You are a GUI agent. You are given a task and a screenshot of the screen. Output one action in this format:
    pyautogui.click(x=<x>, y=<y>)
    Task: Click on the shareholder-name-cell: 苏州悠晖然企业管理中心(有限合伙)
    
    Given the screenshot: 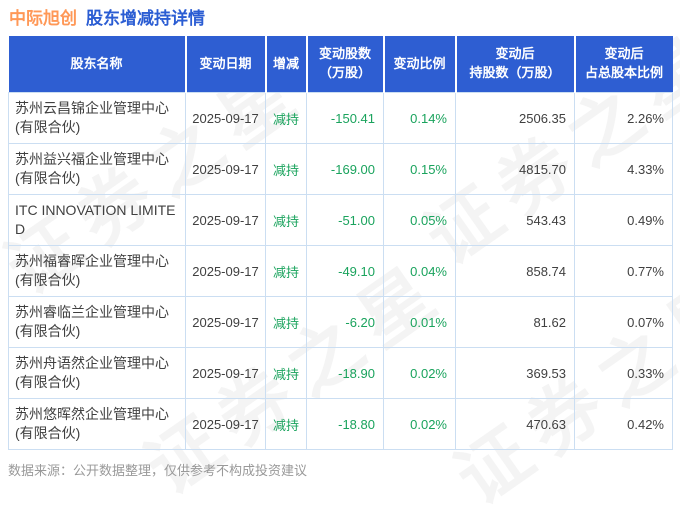 What is the action you would take?
    pyautogui.click(x=97, y=424)
    